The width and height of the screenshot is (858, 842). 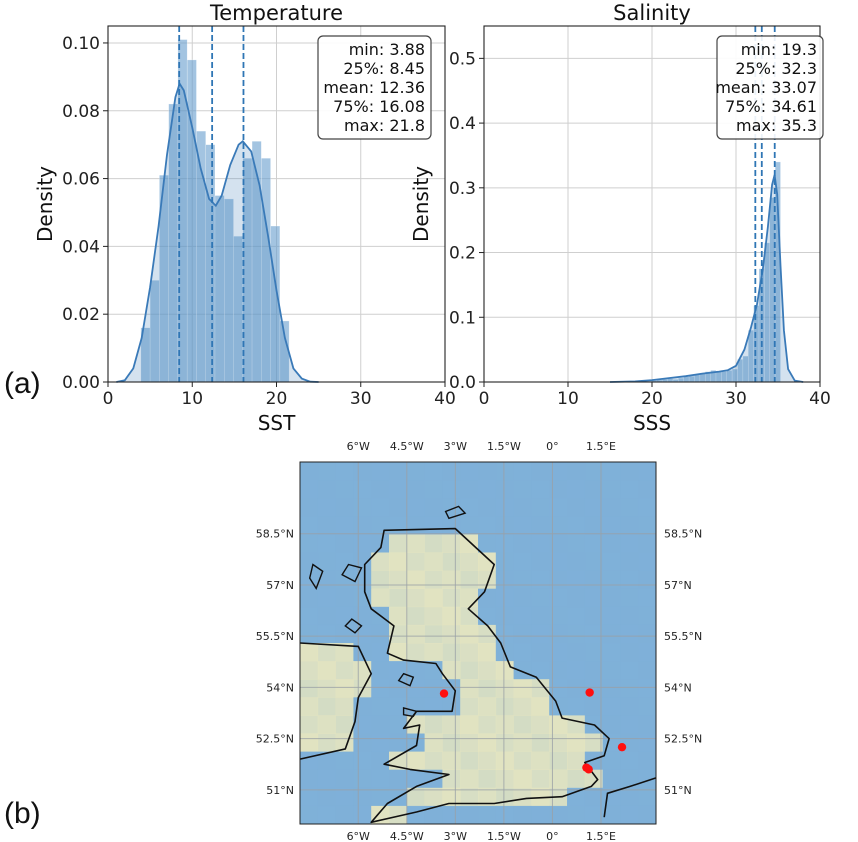 What do you see at coordinates (484, 399) in the screenshot?
I see `x-tick-label: 0` at bounding box center [484, 399].